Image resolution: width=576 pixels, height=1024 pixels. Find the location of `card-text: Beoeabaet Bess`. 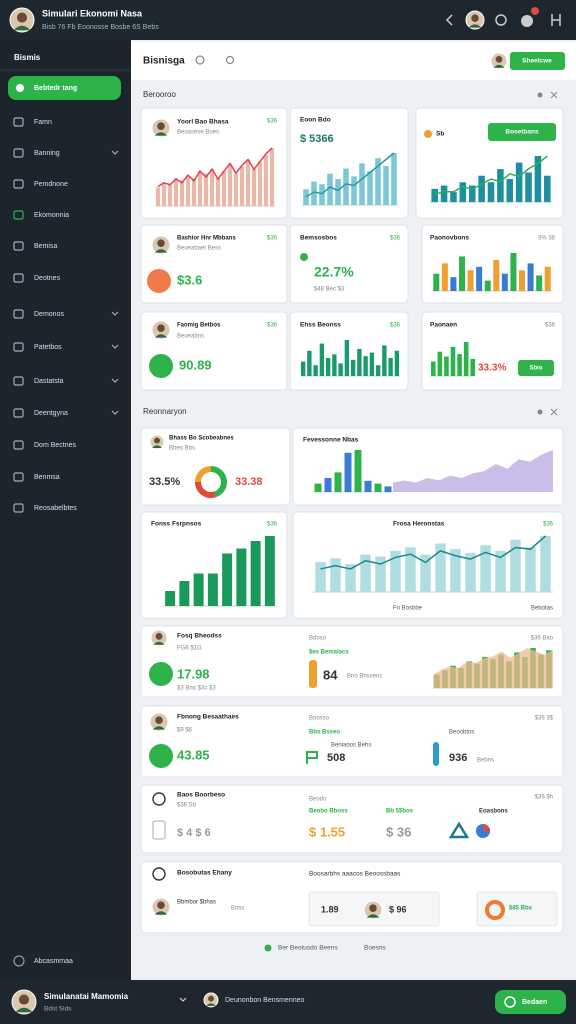

card-text: Beoeabaet Bess is located at coordinates (199, 249).